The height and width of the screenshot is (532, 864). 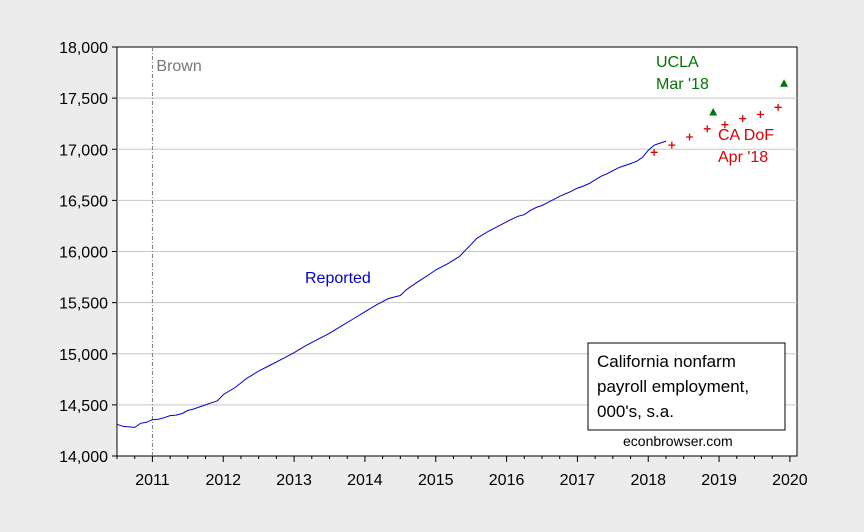 I want to click on y-tick-label: 16,000, so click(x=83, y=253).